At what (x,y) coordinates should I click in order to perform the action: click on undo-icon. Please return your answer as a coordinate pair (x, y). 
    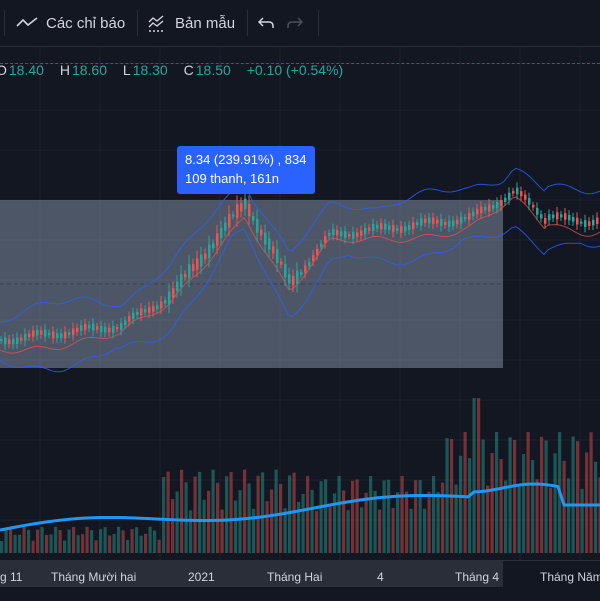
    Looking at the image, I should click on (266, 23).